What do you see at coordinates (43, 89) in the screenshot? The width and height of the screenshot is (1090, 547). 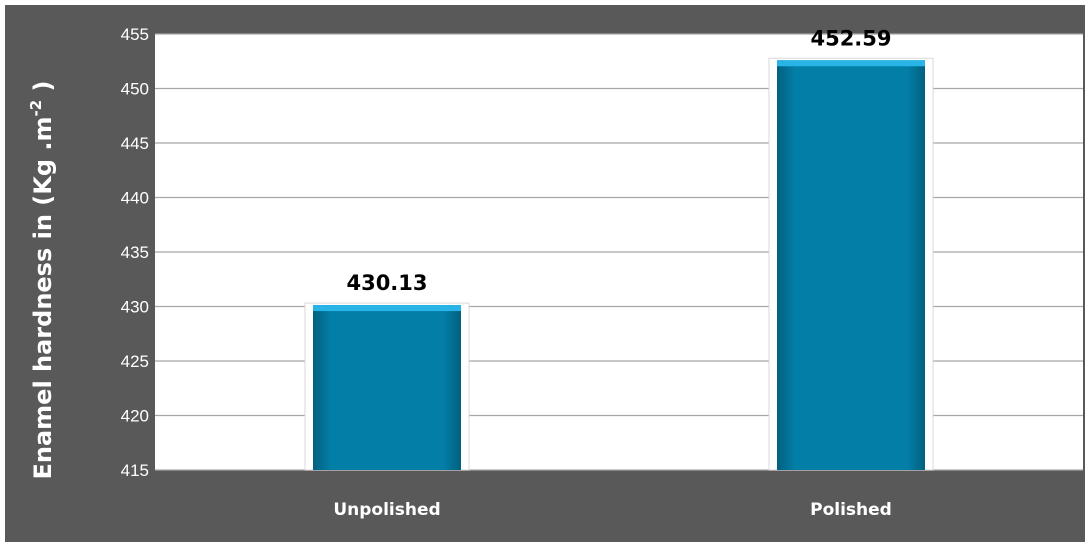 I see `y-axis-label-suffix: )` at bounding box center [43, 89].